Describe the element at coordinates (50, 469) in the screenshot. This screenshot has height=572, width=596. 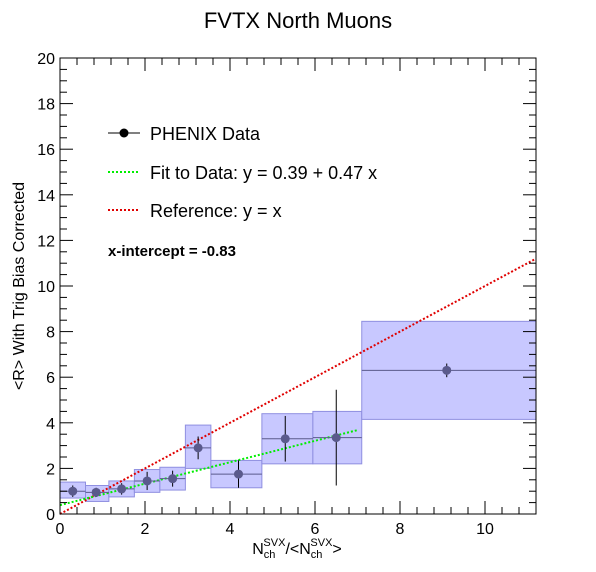
I see `y-tick-label: 2` at that location.